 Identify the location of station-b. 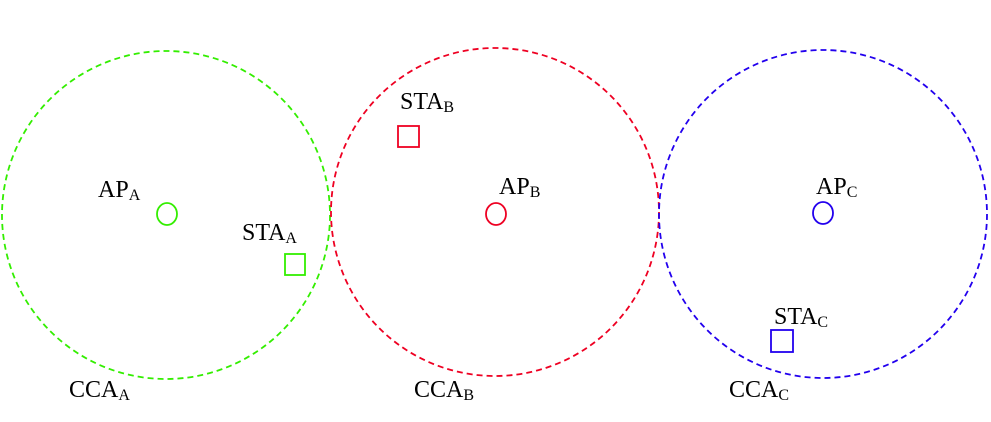
(408, 136).